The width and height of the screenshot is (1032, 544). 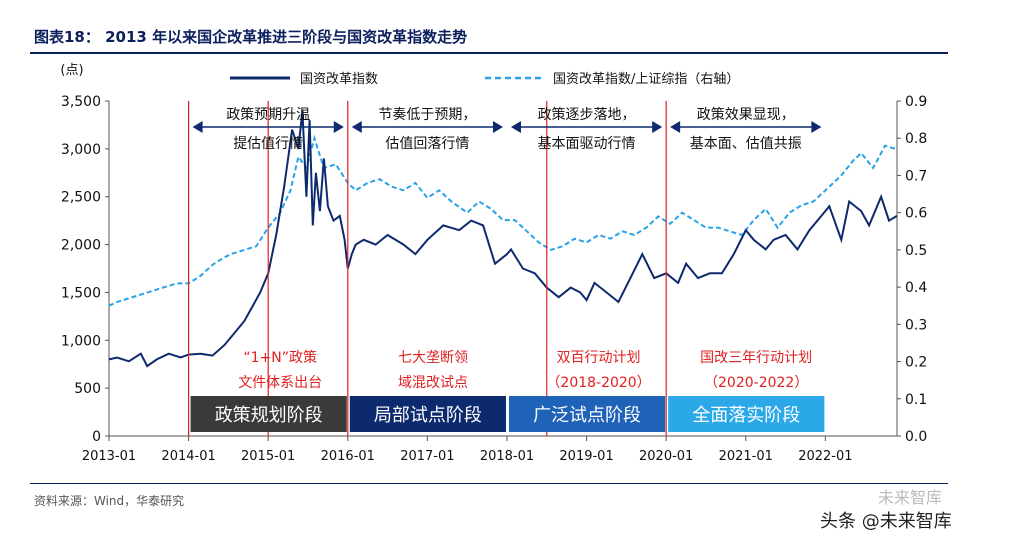 I want to click on y-tick-label: 1,500, so click(x=81, y=293).